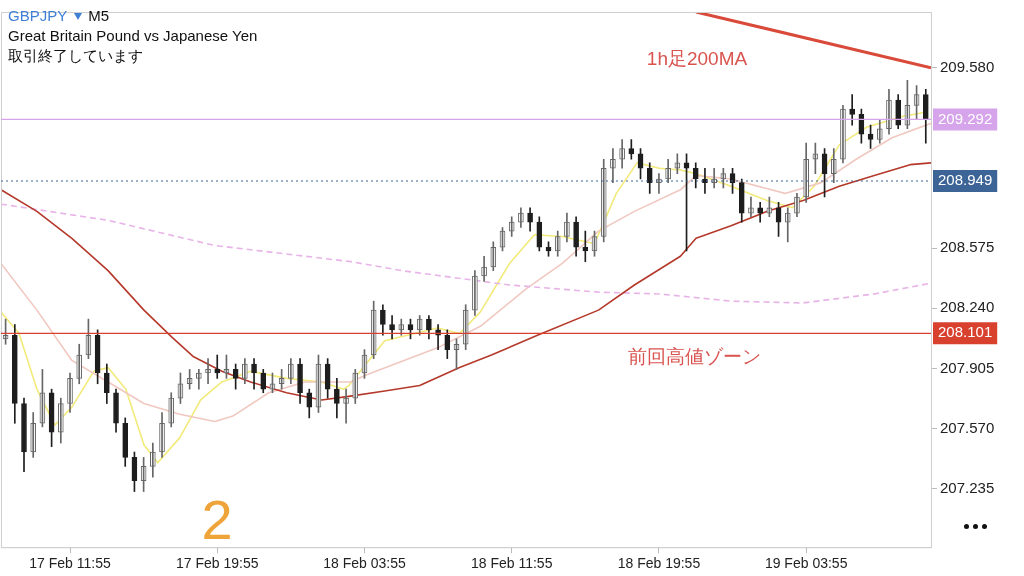 The image size is (1024, 576). Describe the element at coordinates (967, 427) in the screenshot. I see `y-tick-label: 207.570` at that location.